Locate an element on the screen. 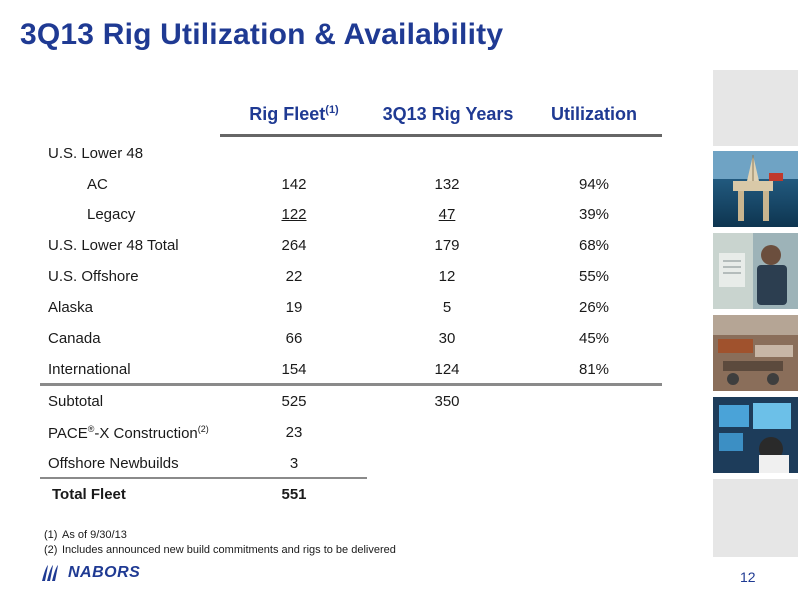 The width and height of the screenshot is (800, 600). header-divider is located at coordinates (441, 135).